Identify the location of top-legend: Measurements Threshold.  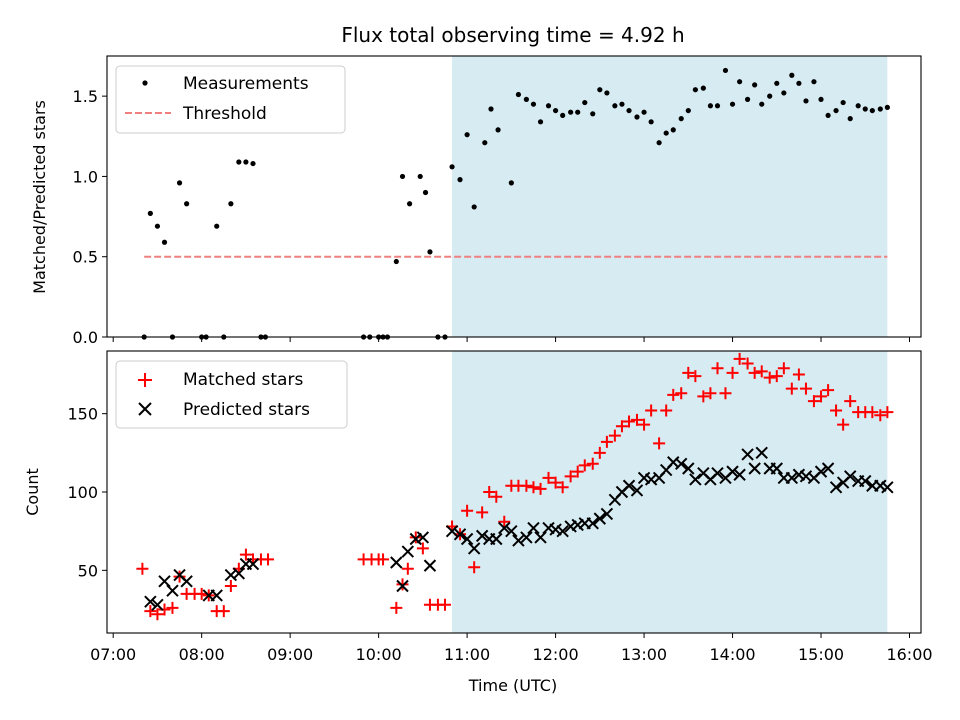
(230, 99).